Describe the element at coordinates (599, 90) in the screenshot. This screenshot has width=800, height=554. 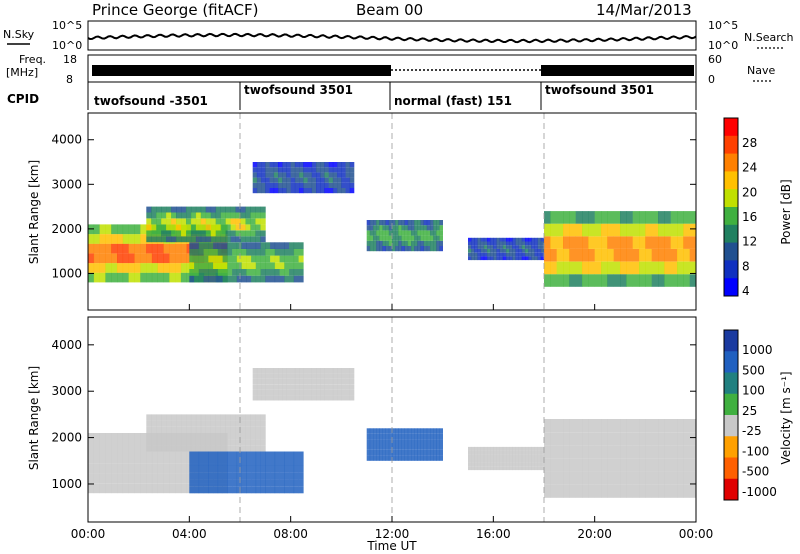
I see `cpid-segment-4: twofsound 3501` at that location.